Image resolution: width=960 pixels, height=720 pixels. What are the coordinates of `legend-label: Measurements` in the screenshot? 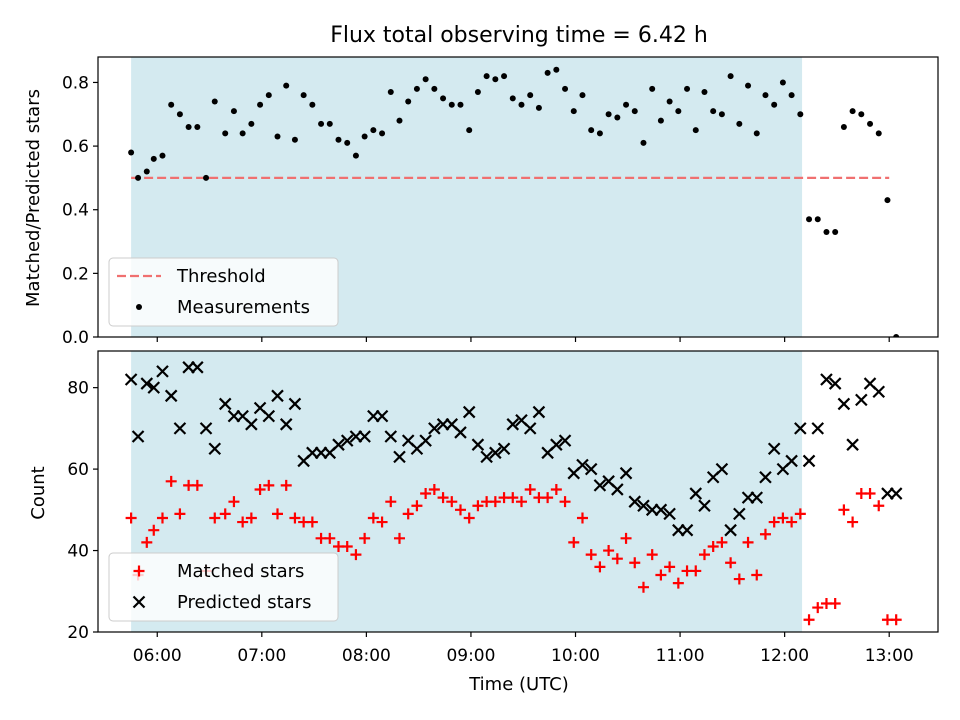 It's located at (243, 307).